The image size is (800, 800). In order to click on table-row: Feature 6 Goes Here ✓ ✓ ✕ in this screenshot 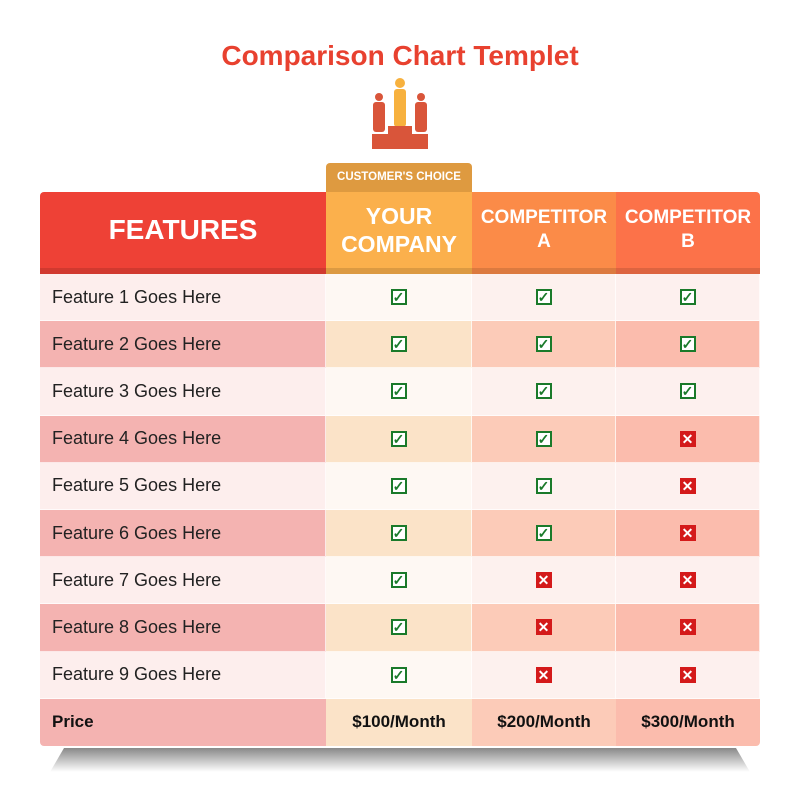, I will do `click(400, 533)`.